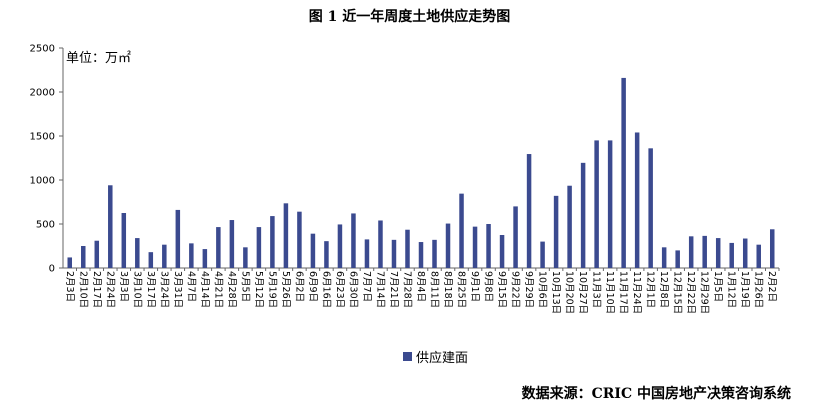 Image resolution: width=819 pixels, height=410 pixels. I want to click on unit-label: 单位：万㎡, so click(99, 58).